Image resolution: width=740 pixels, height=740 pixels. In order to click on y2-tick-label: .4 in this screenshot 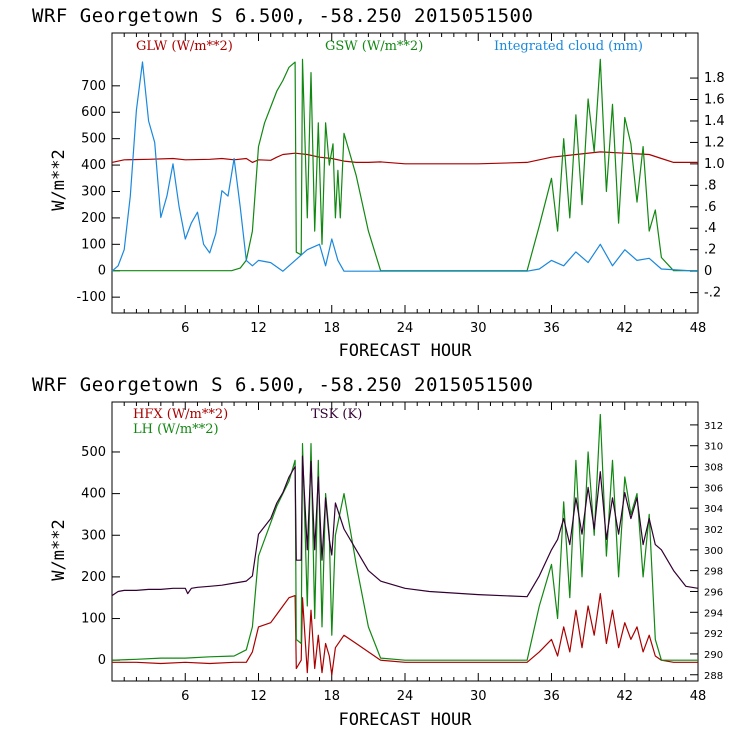, I will do `click(710, 228)`.